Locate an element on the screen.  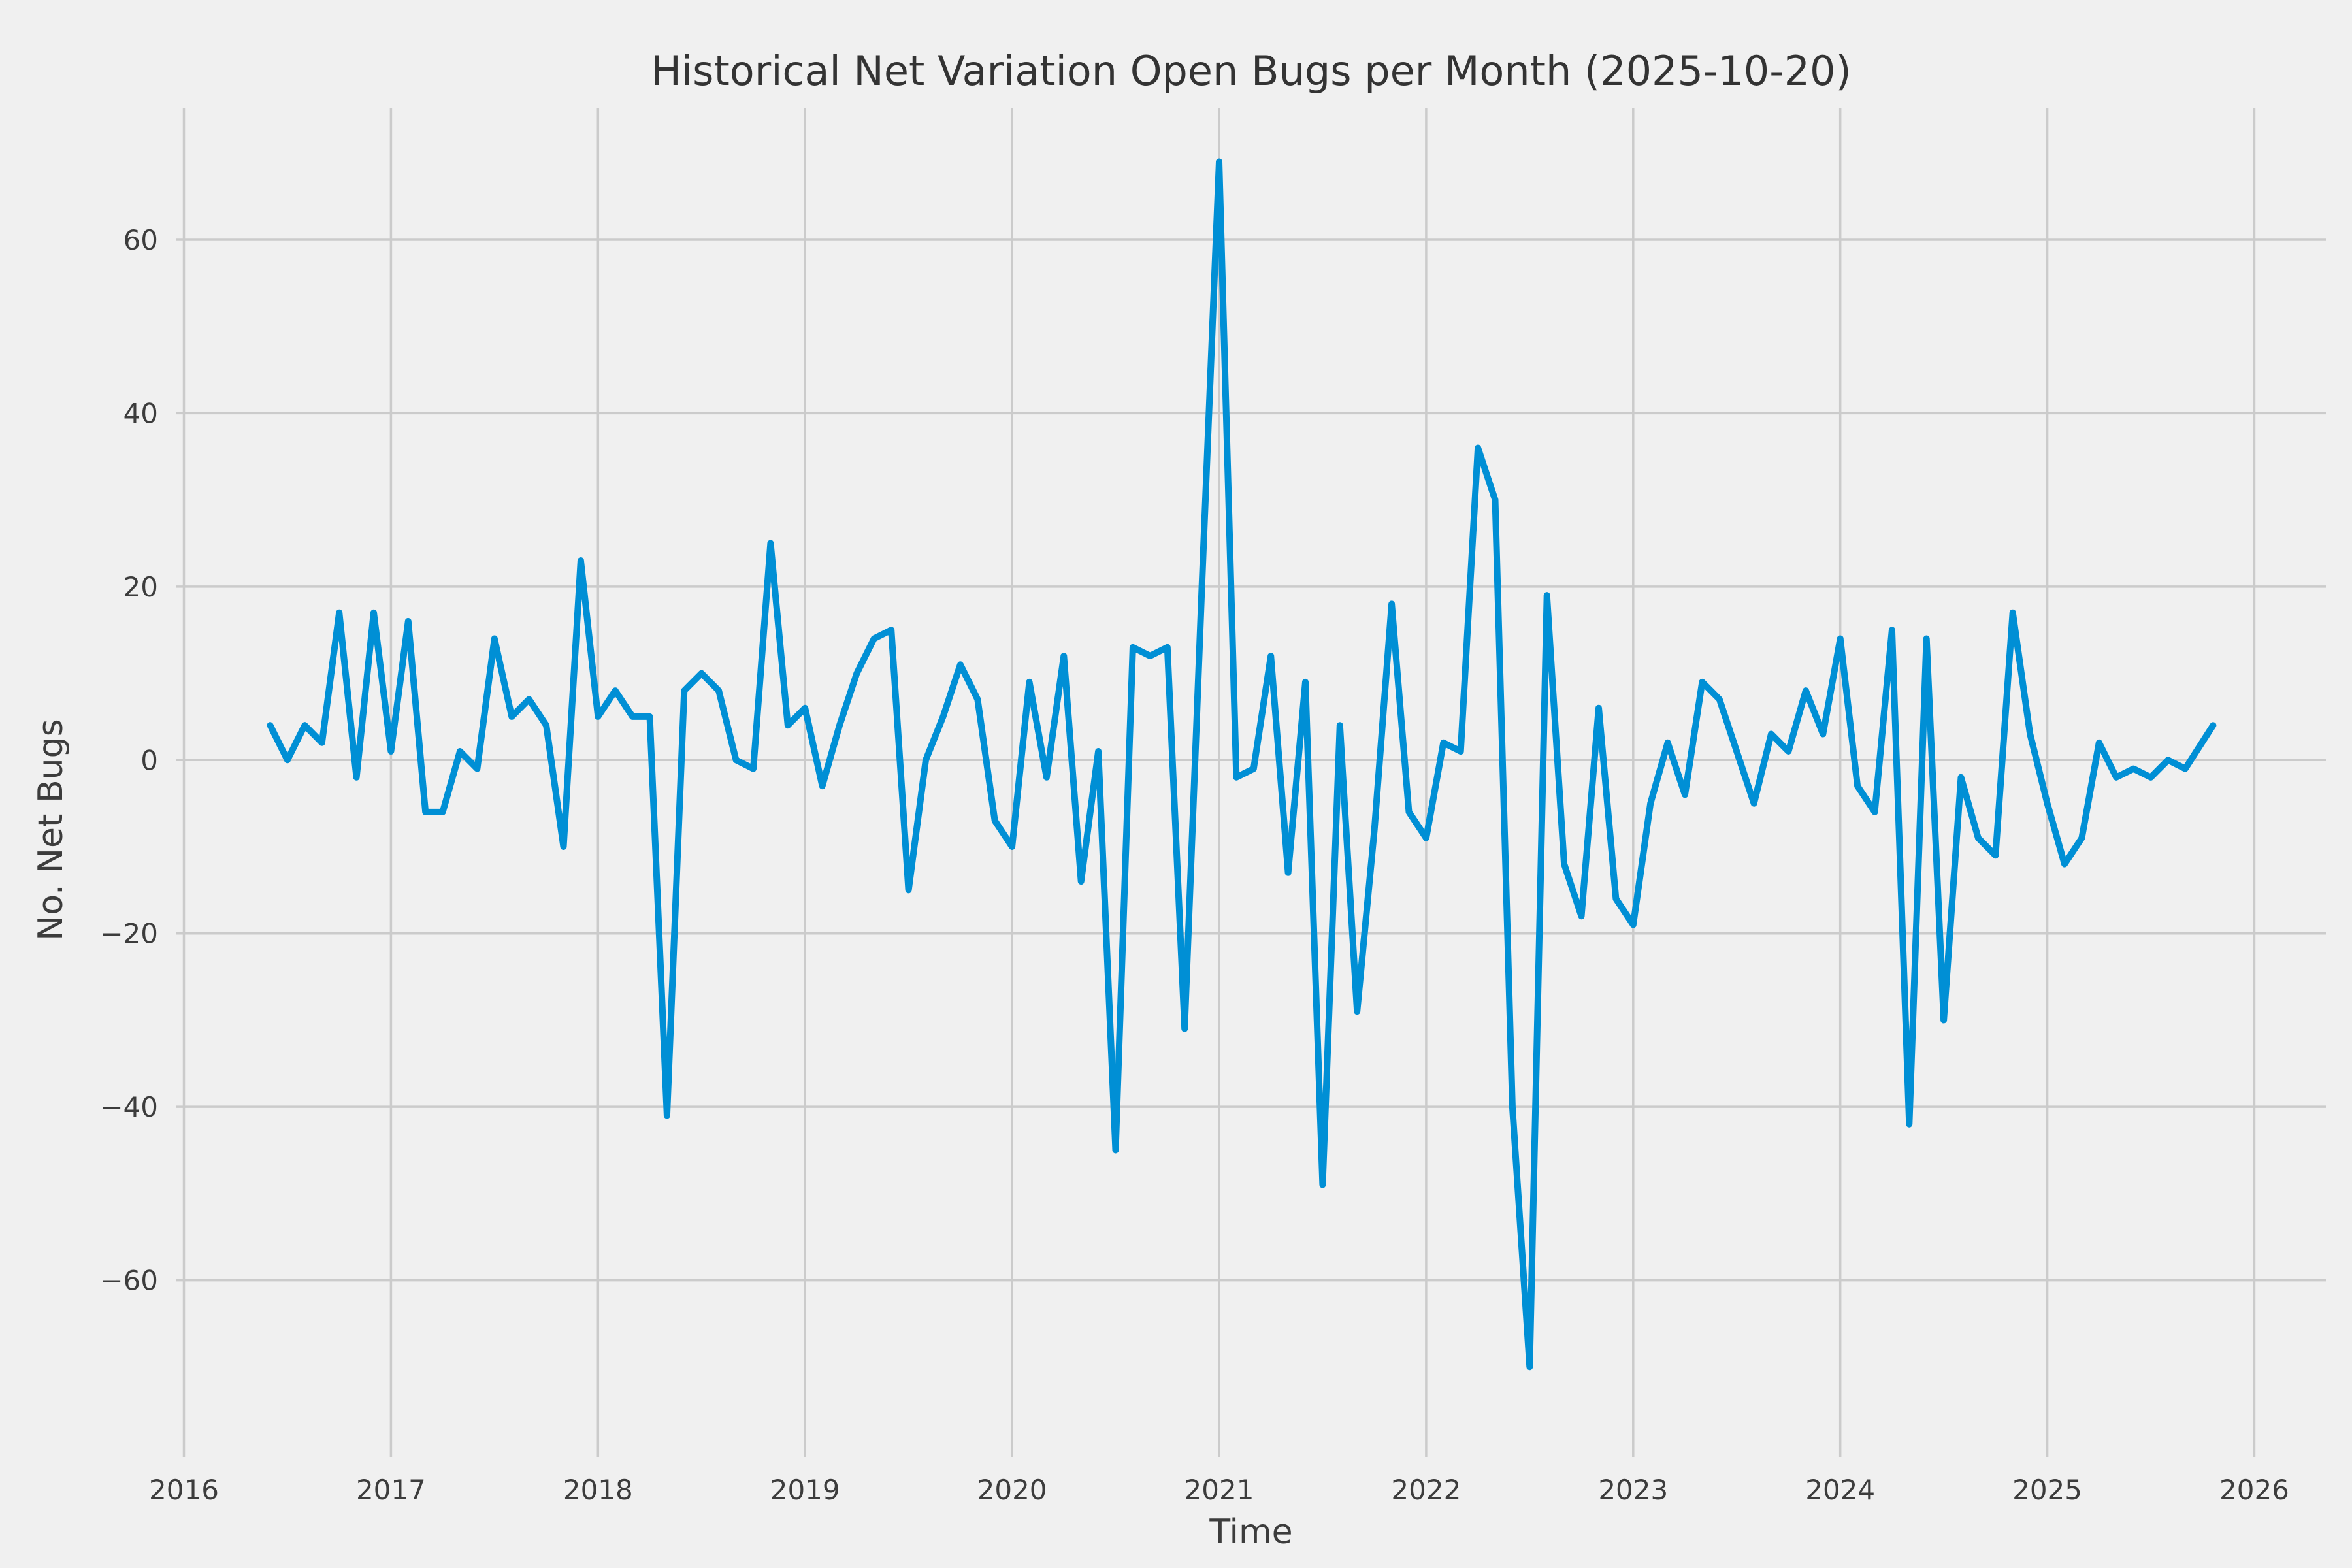
x-tick-2025: 2025 is located at coordinates (2047, 1490).